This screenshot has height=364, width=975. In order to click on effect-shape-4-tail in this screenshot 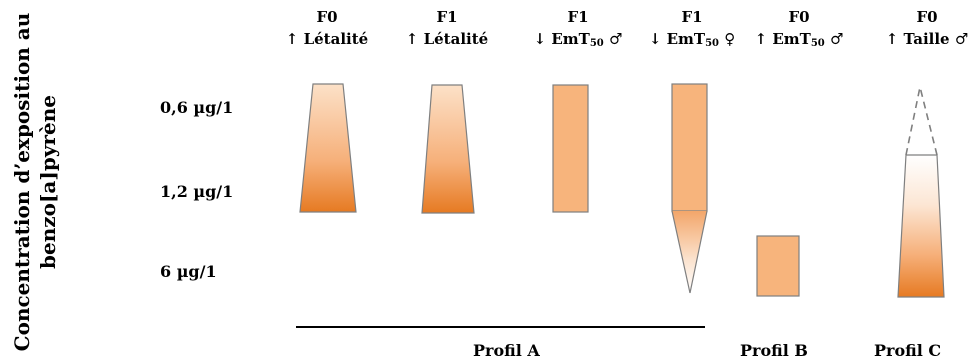, I will do `click(689, 252)`.